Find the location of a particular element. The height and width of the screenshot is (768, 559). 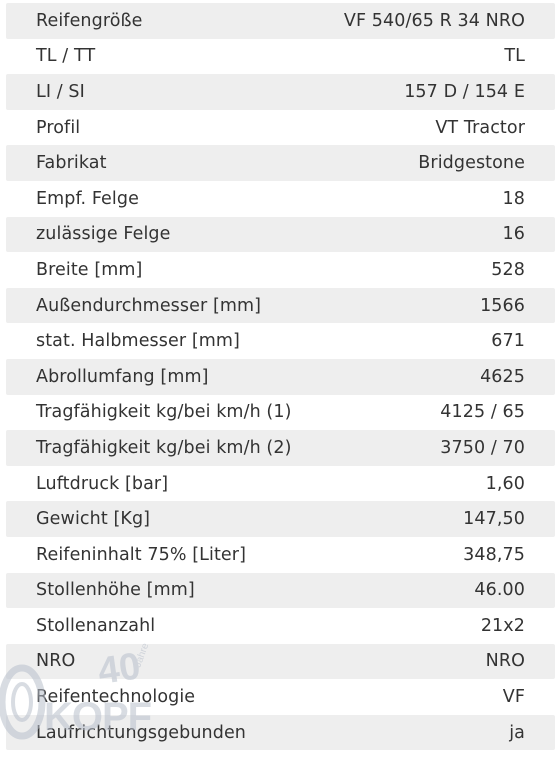

spec-value: 348,75 is located at coordinates (494, 554).